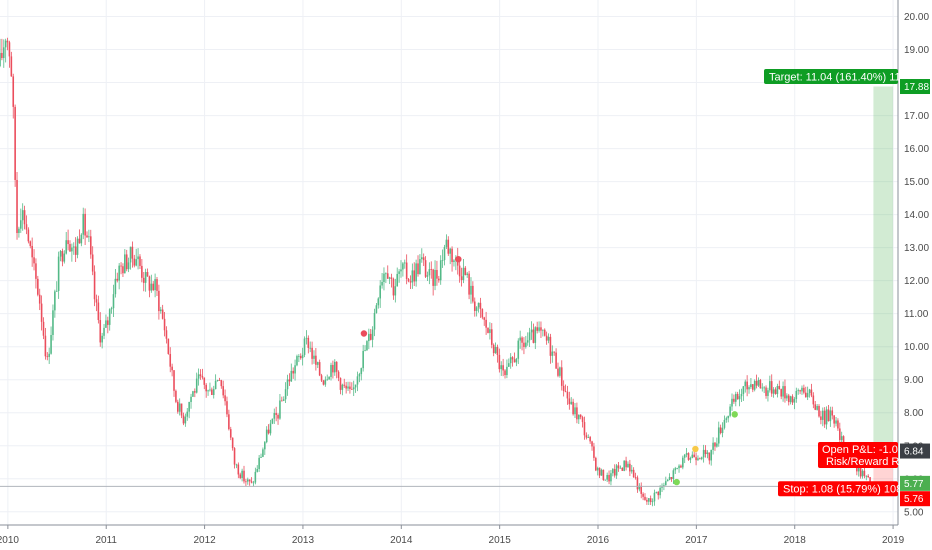 The image size is (932, 550). I want to click on y-tick-label: 20.00, so click(916, 17).